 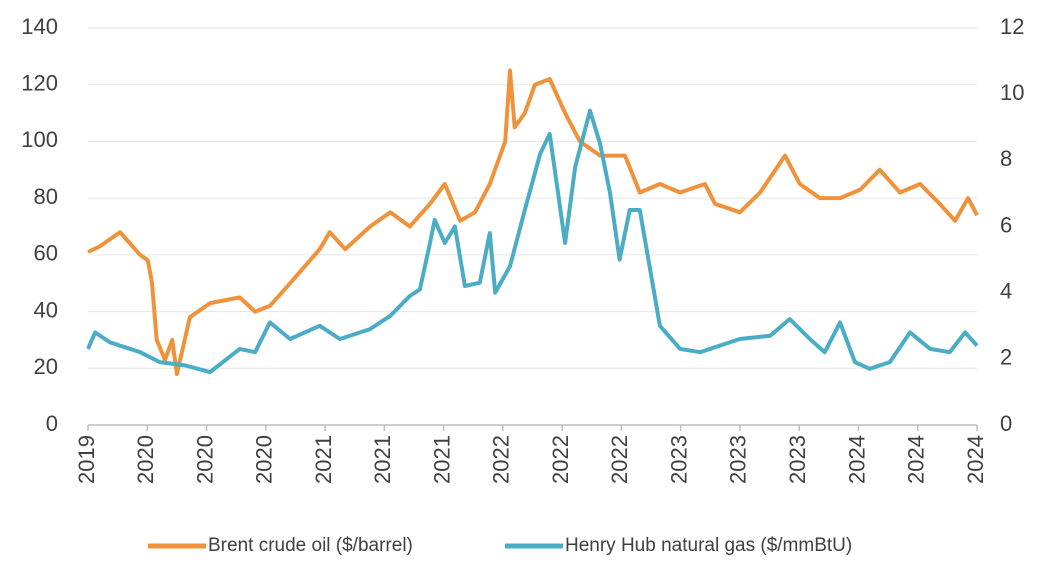 I want to click on y2-tick-label: 12, so click(x=1012, y=26).